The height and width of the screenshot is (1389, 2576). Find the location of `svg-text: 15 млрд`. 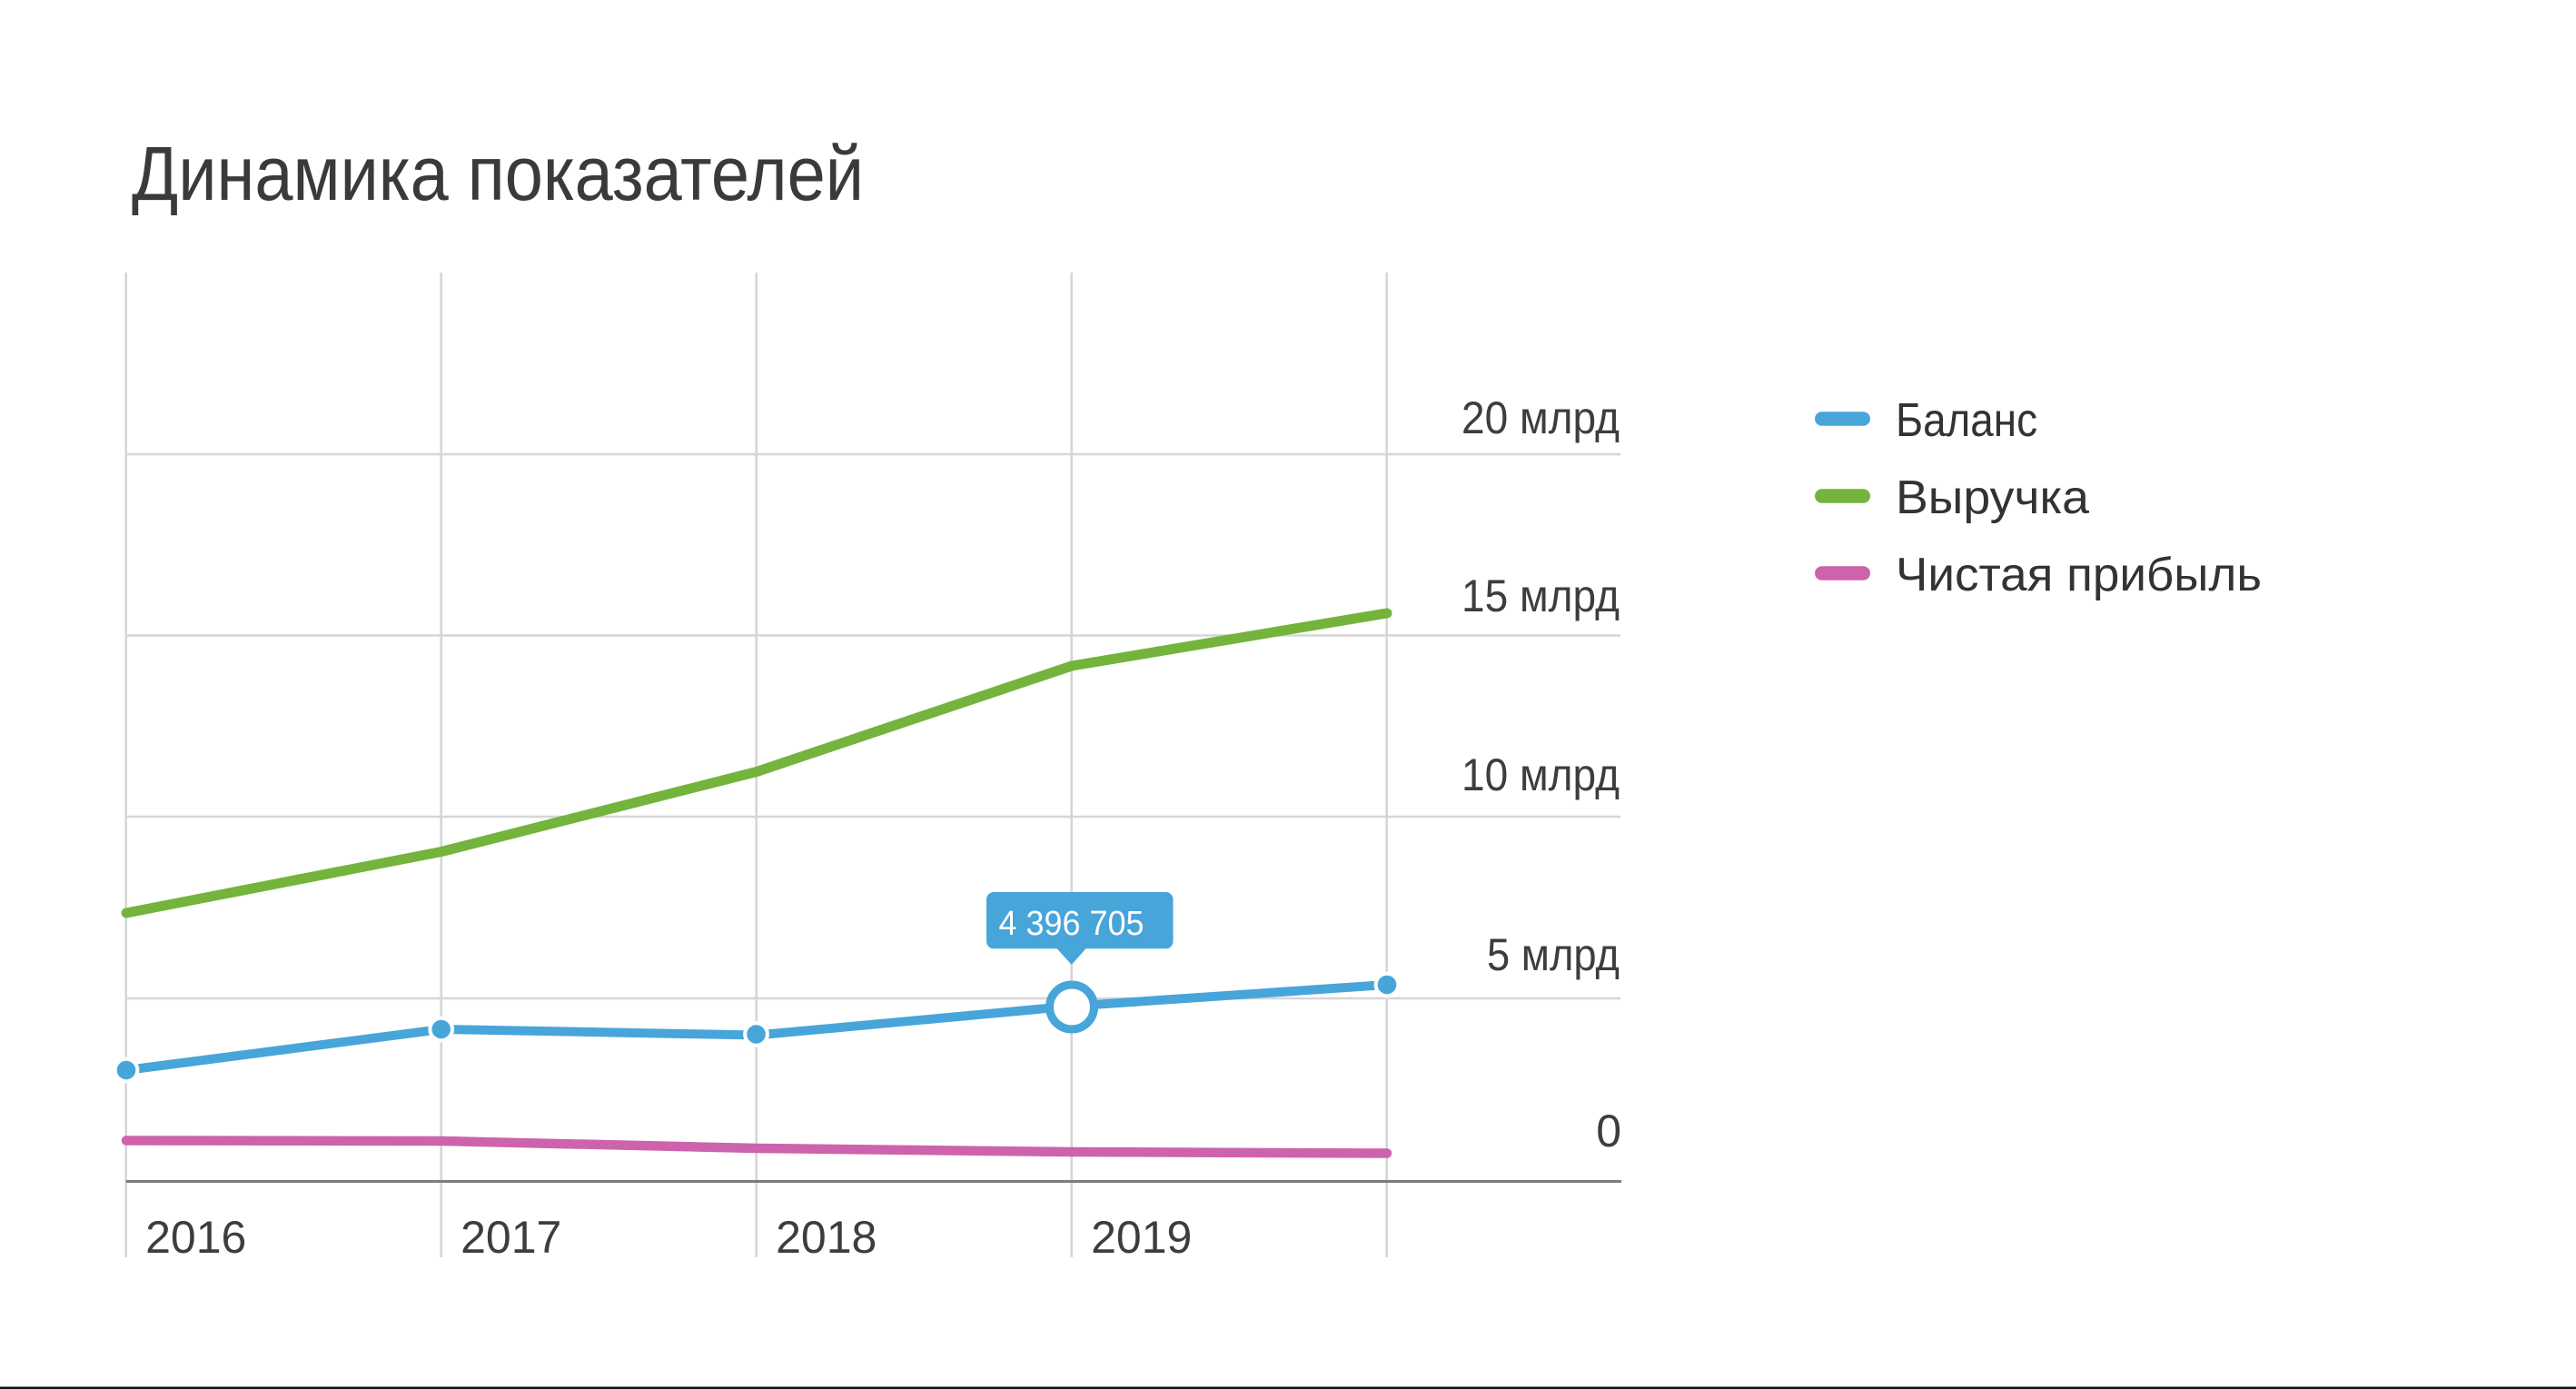

svg-text: 15 млрд is located at coordinates (1540, 595).